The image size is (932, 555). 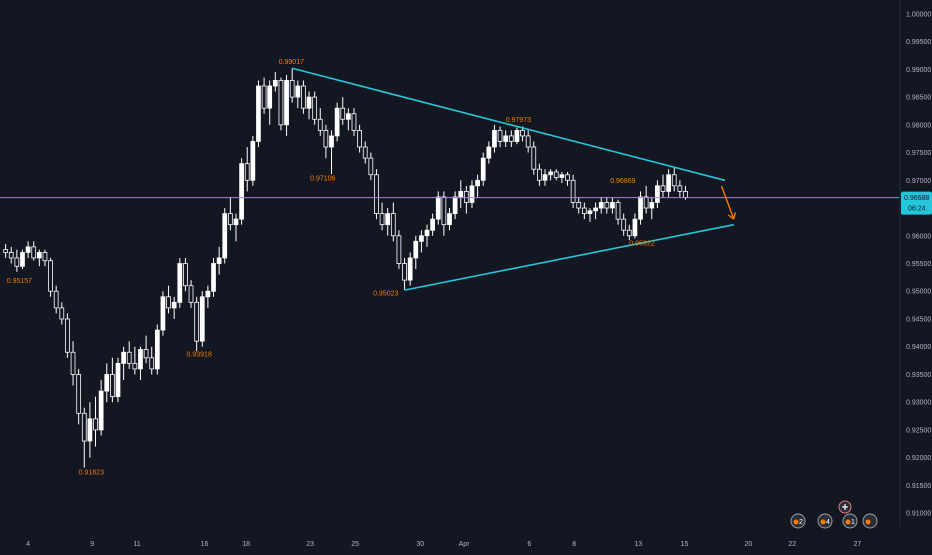 What do you see at coordinates (246, 544) in the screenshot?
I see `date-tick-label: 18` at bounding box center [246, 544].